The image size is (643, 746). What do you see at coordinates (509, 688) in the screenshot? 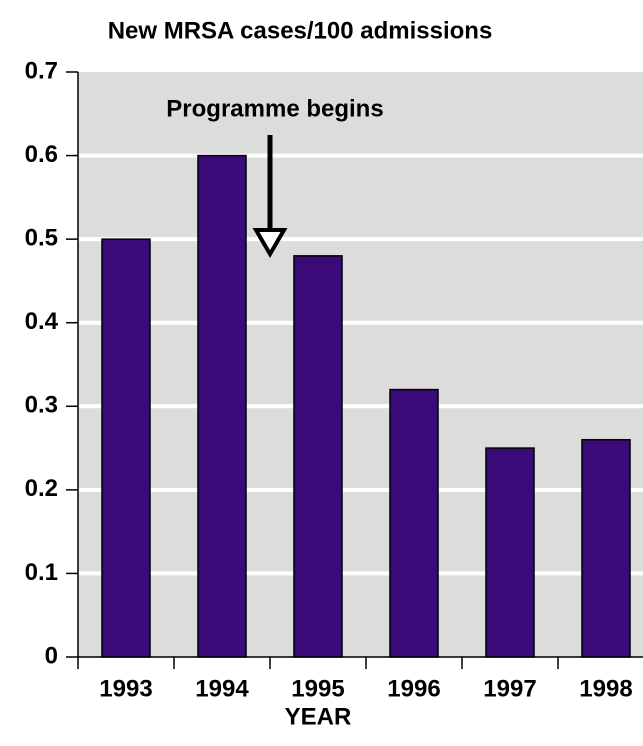
I see `x-tick-label: 1997` at bounding box center [509, 688].